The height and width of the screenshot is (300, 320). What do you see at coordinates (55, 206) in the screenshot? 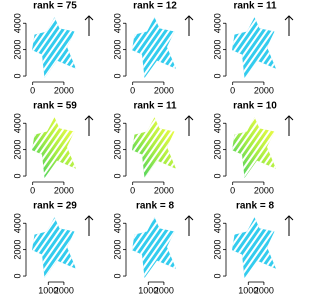
I see `panel-title: rank = 29` at bounding box center [55, 206].